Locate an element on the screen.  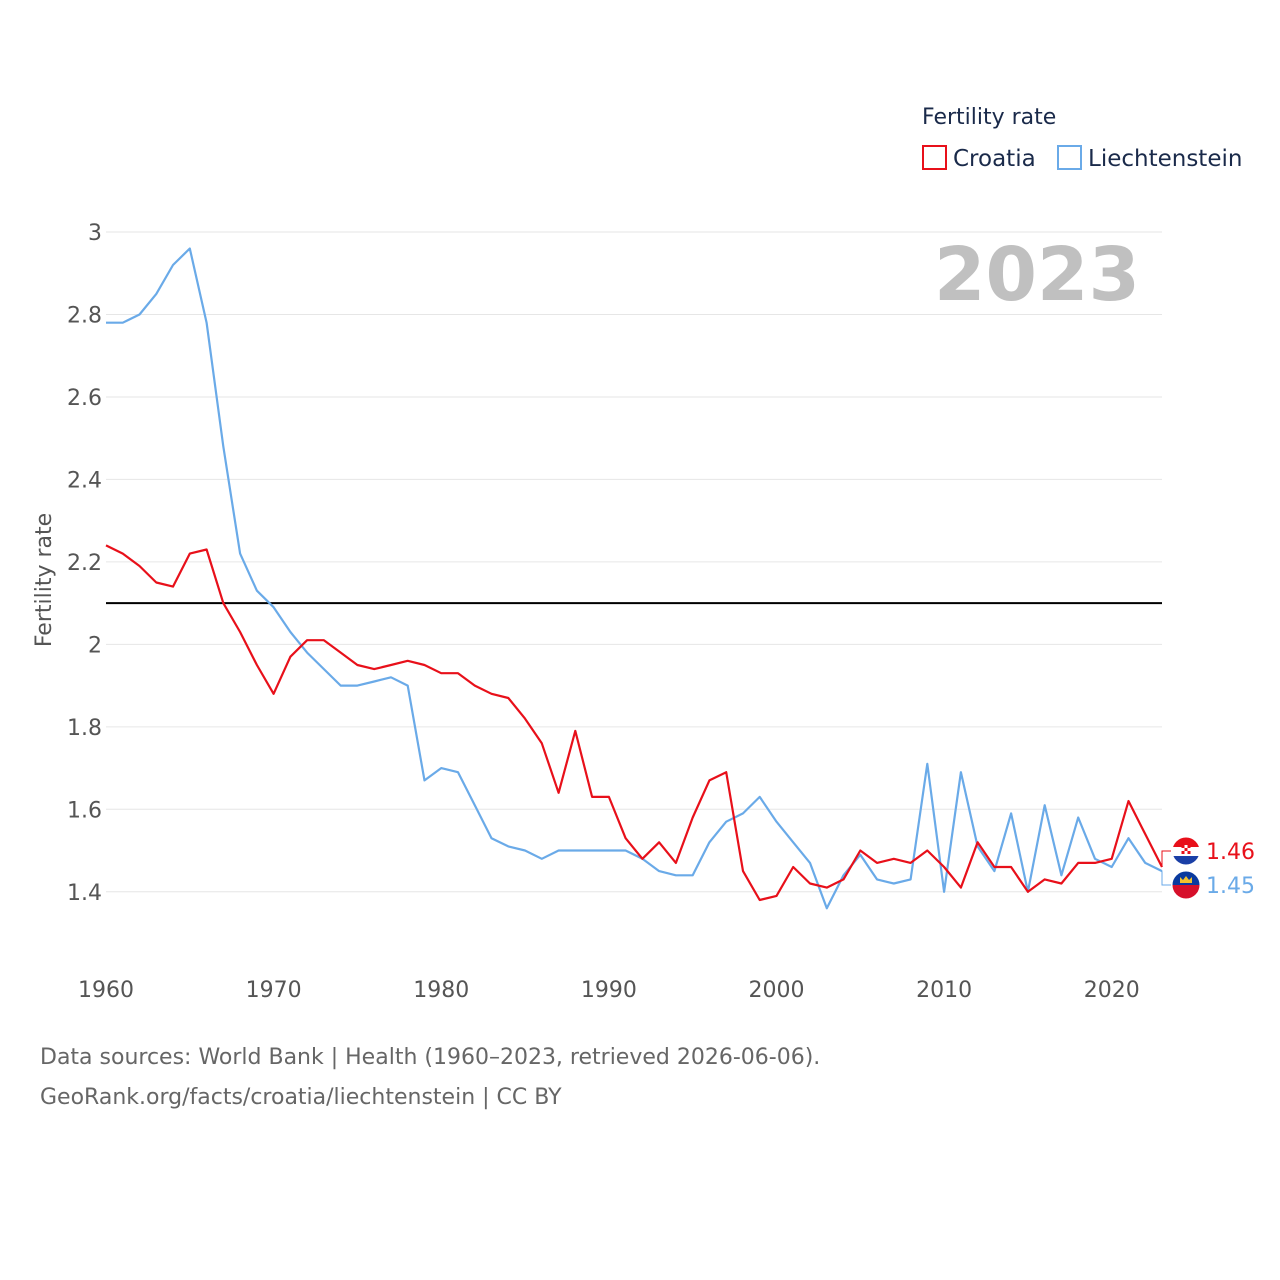
x-axis-ticks: 1960 1970 1980 1990 2000 2010 2020 is located at coordinates (609, 990).